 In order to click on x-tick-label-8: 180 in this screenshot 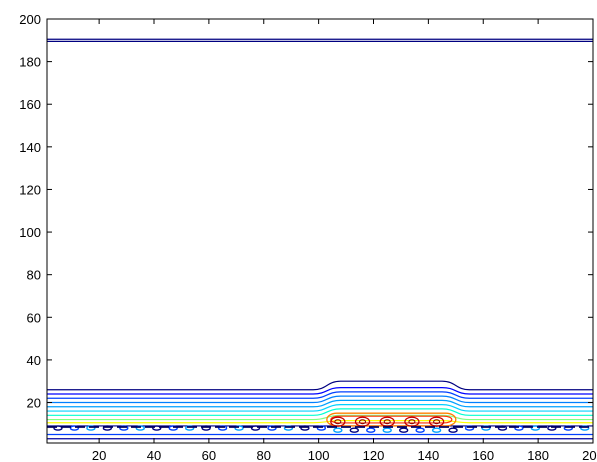, I will do `click(538, 455)`.